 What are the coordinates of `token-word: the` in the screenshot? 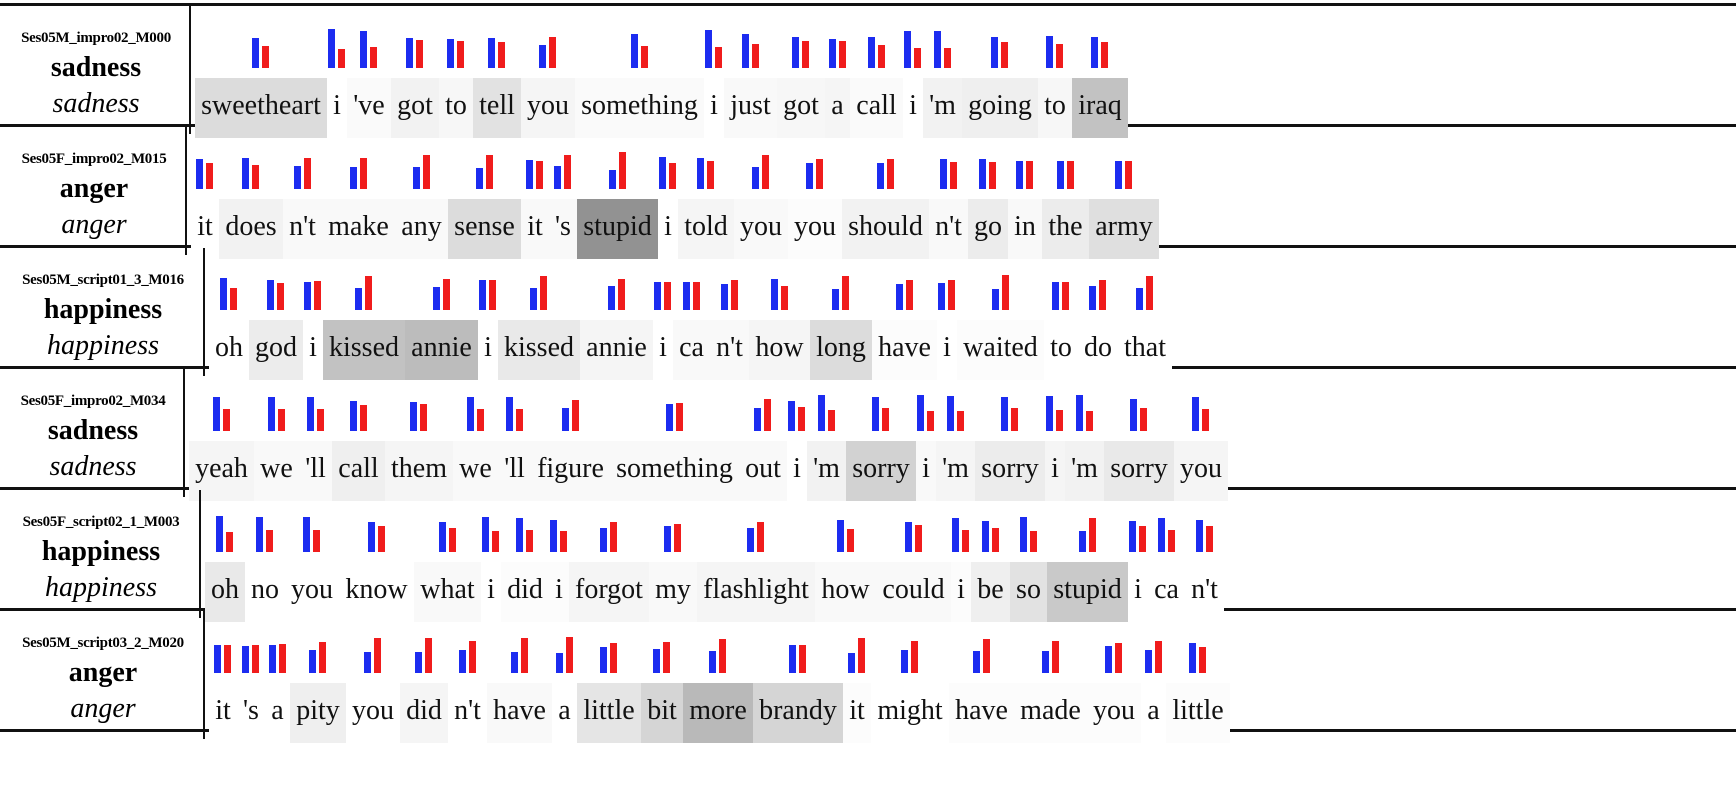 It's located at (1065, 226).